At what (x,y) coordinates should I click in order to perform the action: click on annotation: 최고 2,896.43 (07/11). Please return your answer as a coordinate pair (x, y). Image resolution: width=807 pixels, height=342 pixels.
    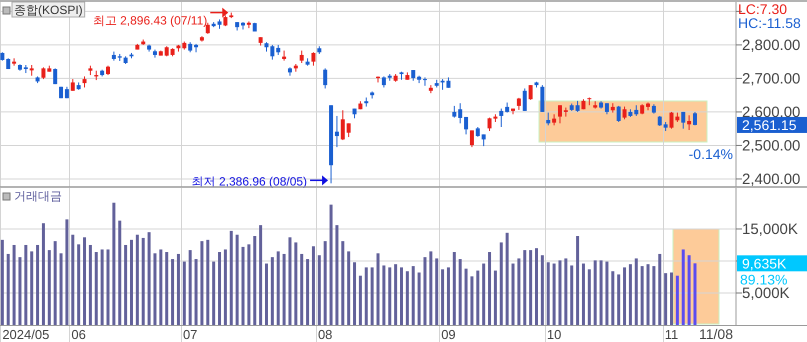
    Looking at the image, I should click on (150, 21).